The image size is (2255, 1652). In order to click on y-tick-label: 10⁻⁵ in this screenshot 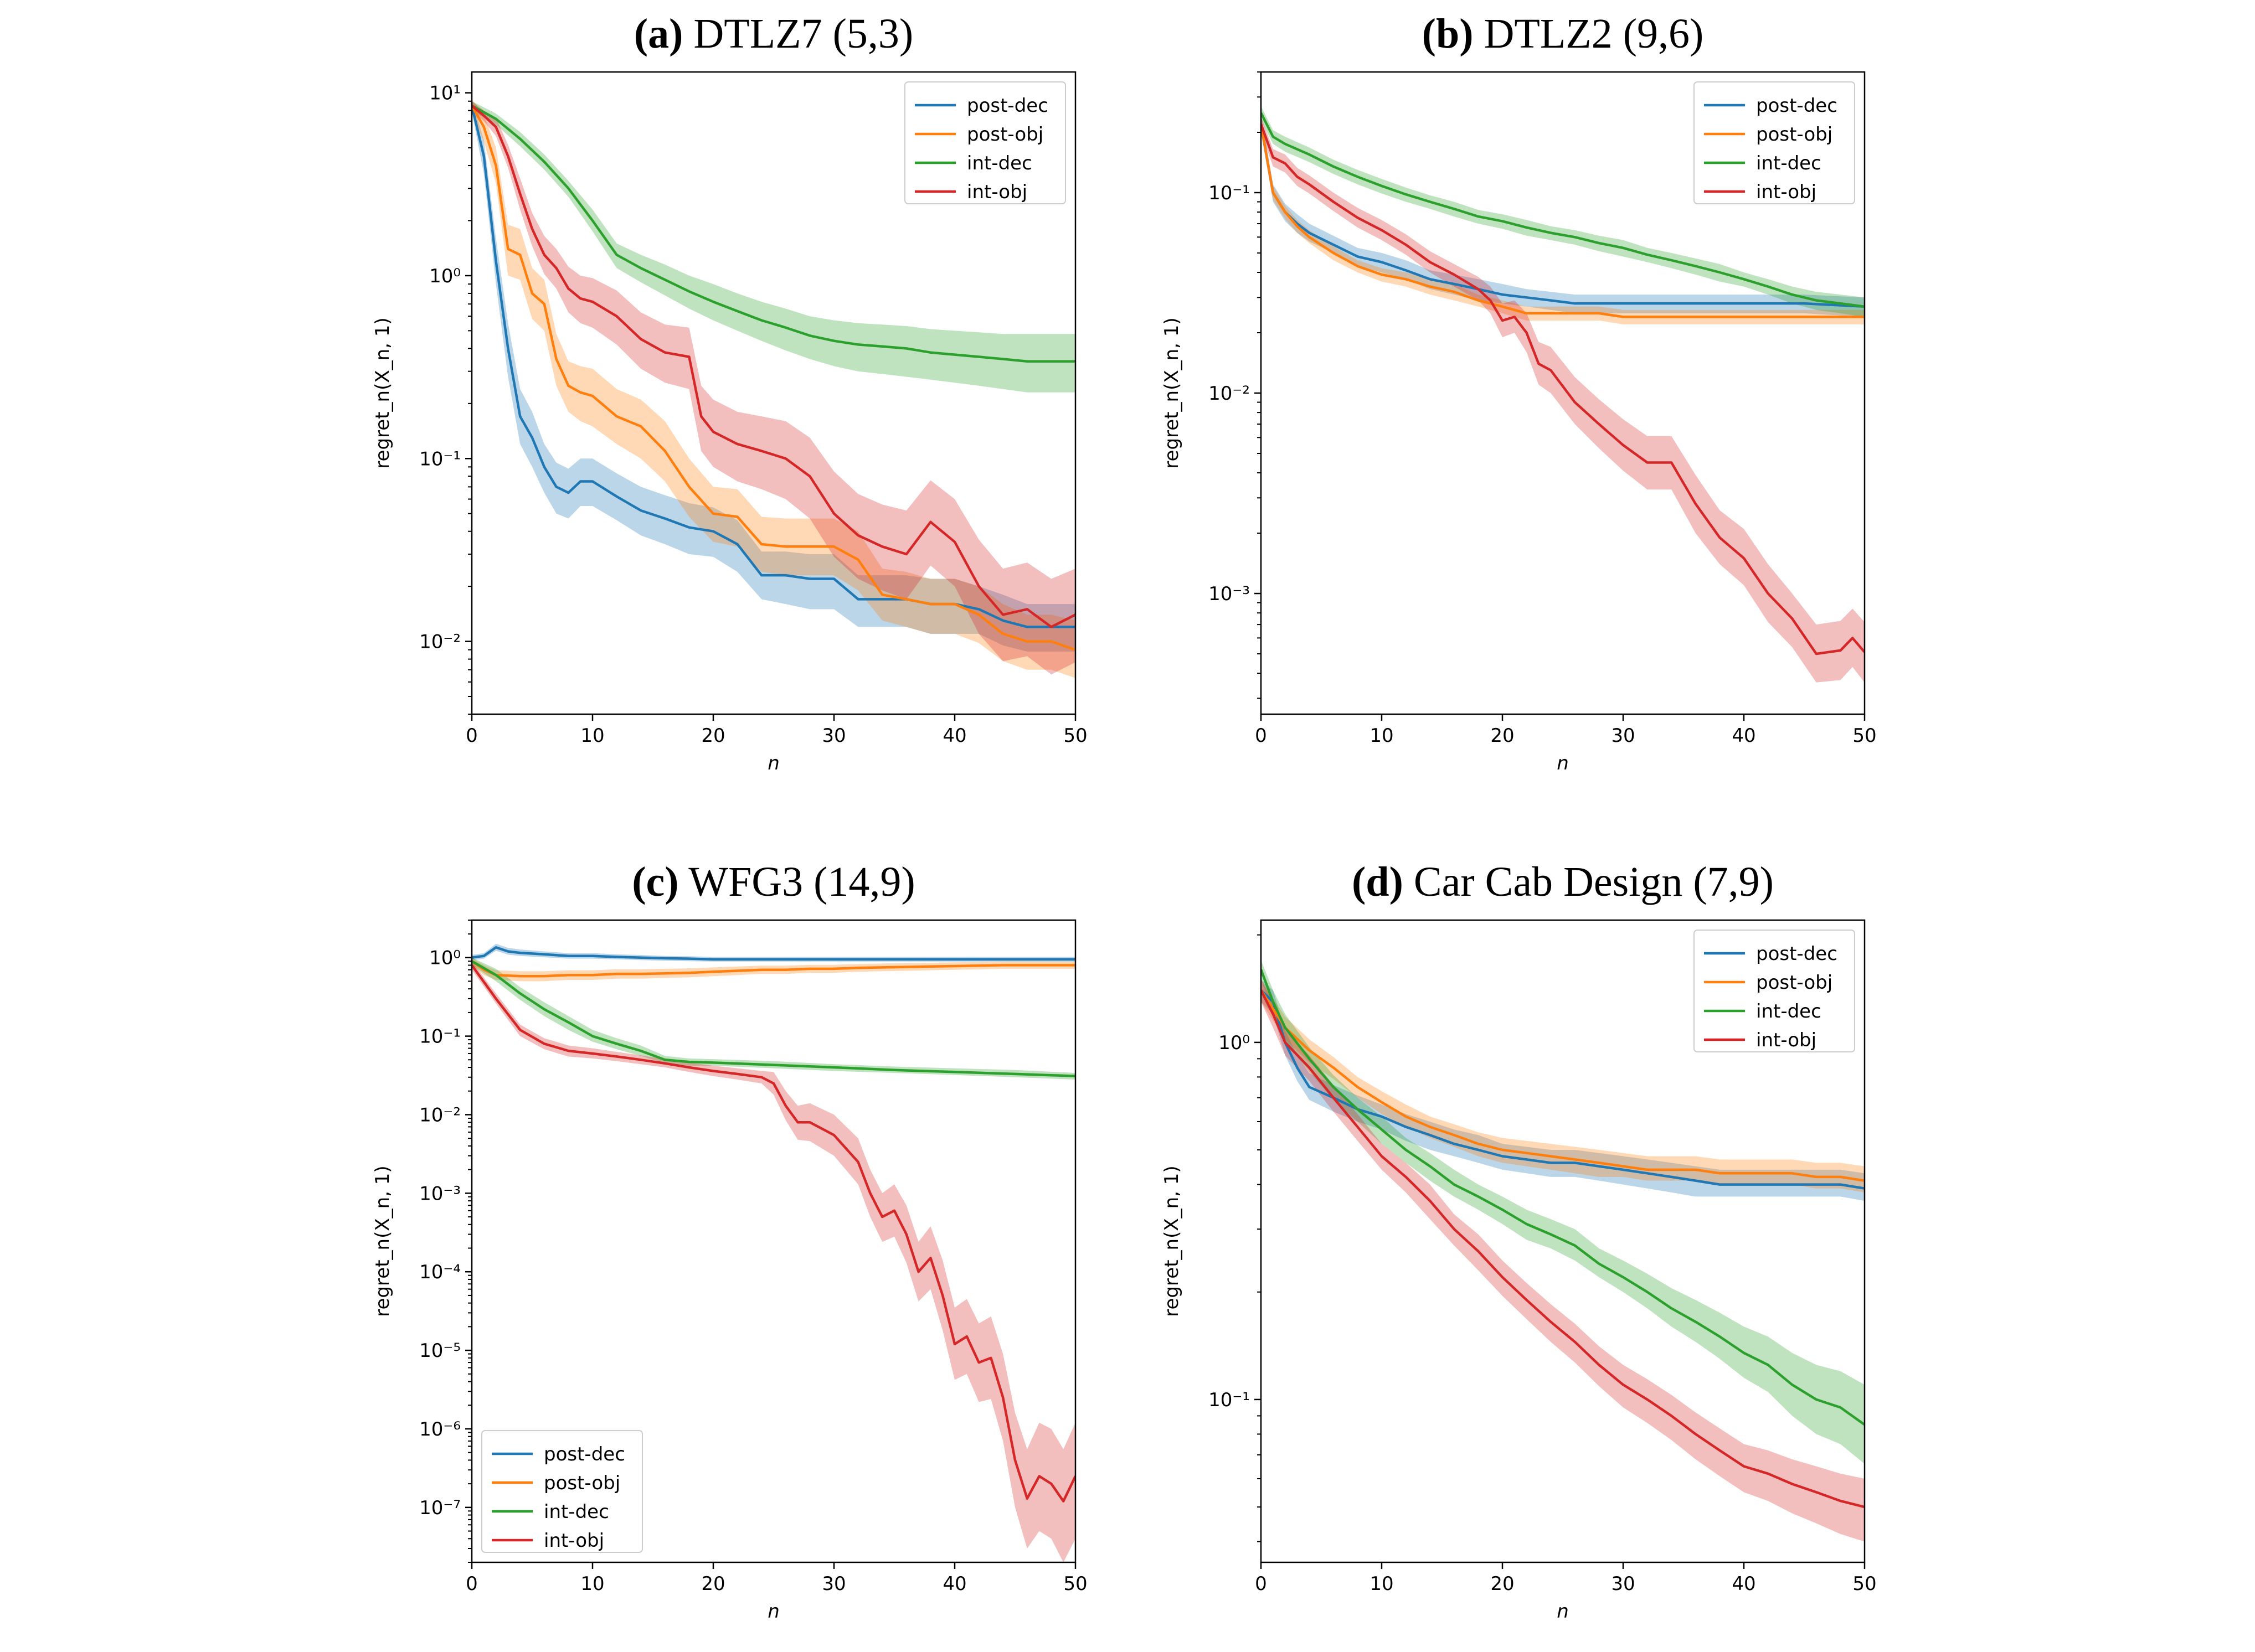, I will do `click(440, 1351)`.